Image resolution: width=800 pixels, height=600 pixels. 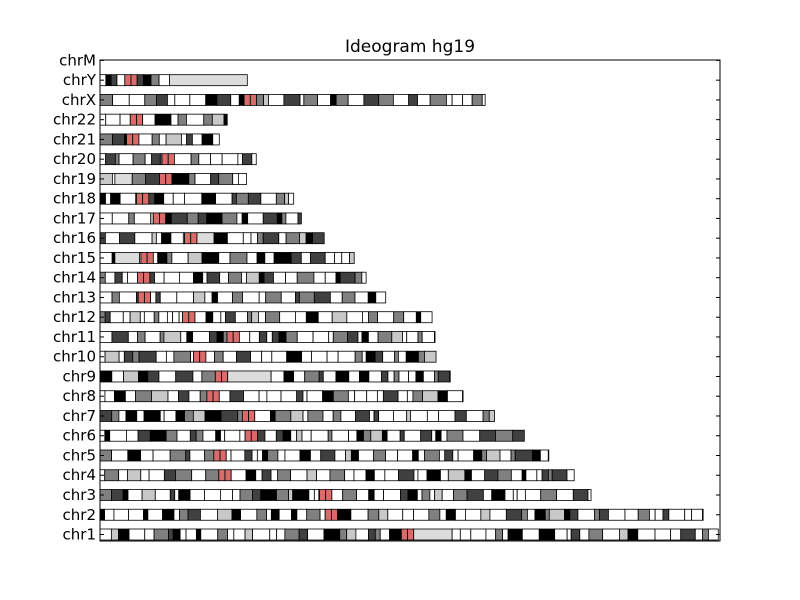 I want to click on chromosome-chr4, so click(x=337, y=475).